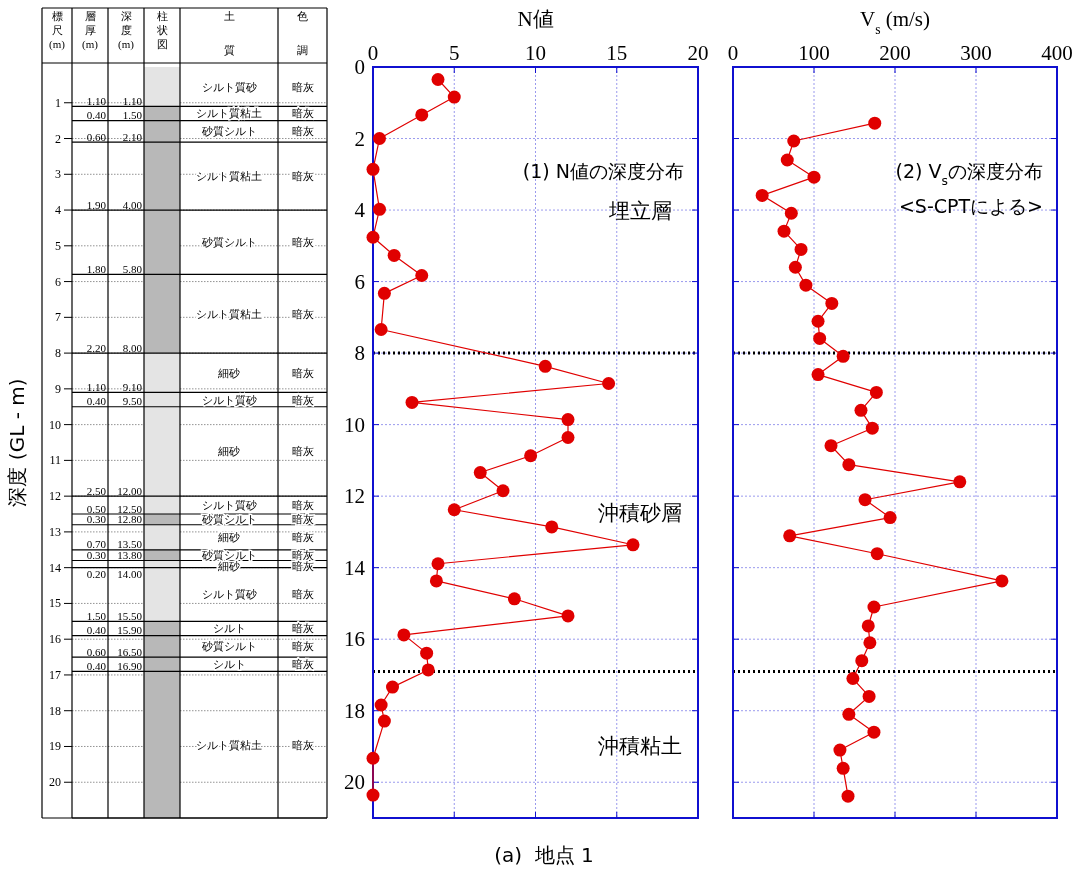 This screenshot has width=1077, height=872. What do you see at coordinates (1057, 53) in the screenshot?
I see `x-tick-label: 400` at bounding box center [1057, 53].